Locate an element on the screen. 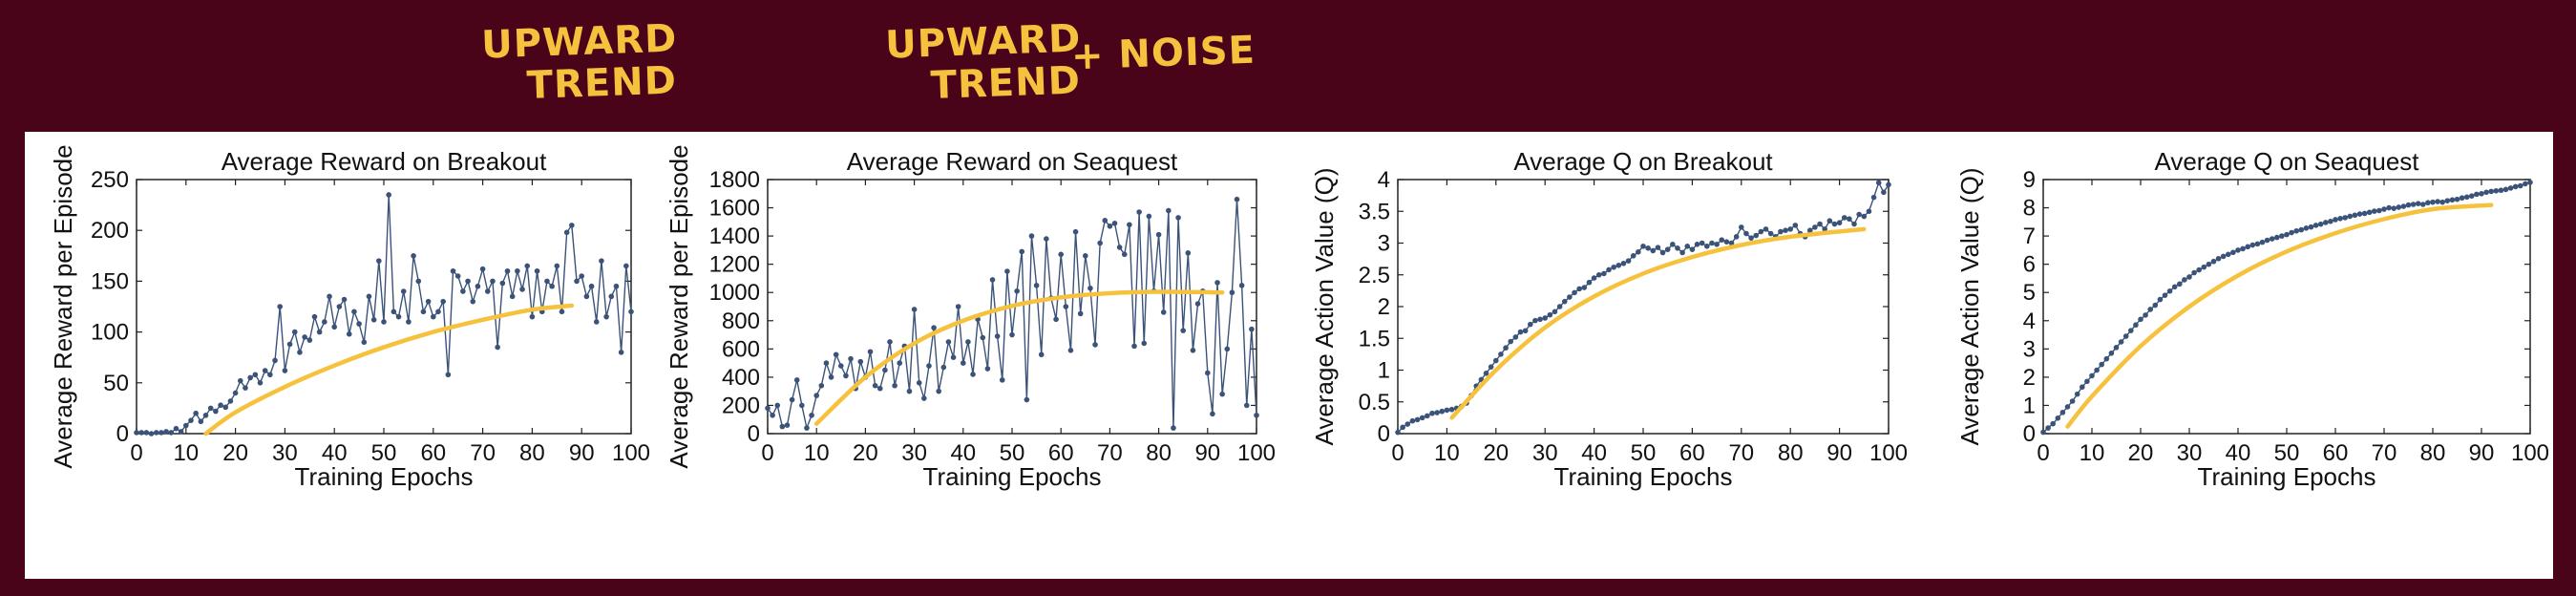 This screenshot has height=596, width=2576. y-tick-label: 5 is located at coordinates (2029, 293).